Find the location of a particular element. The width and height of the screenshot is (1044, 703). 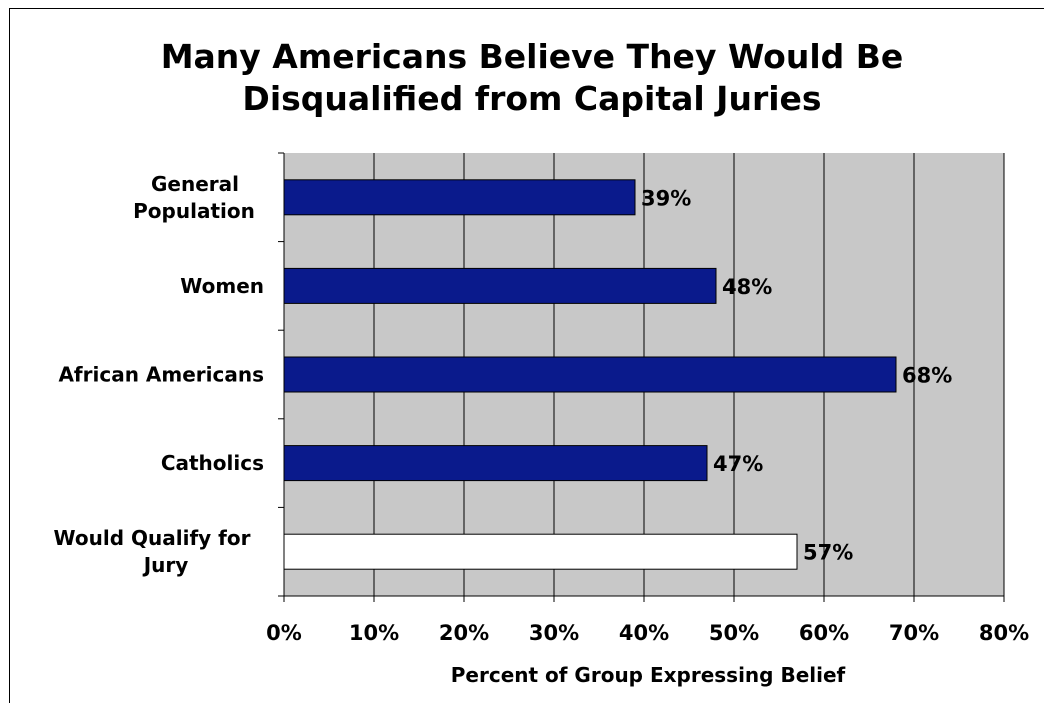

x-tick-label: 10% is located at coordinates (374, 633).